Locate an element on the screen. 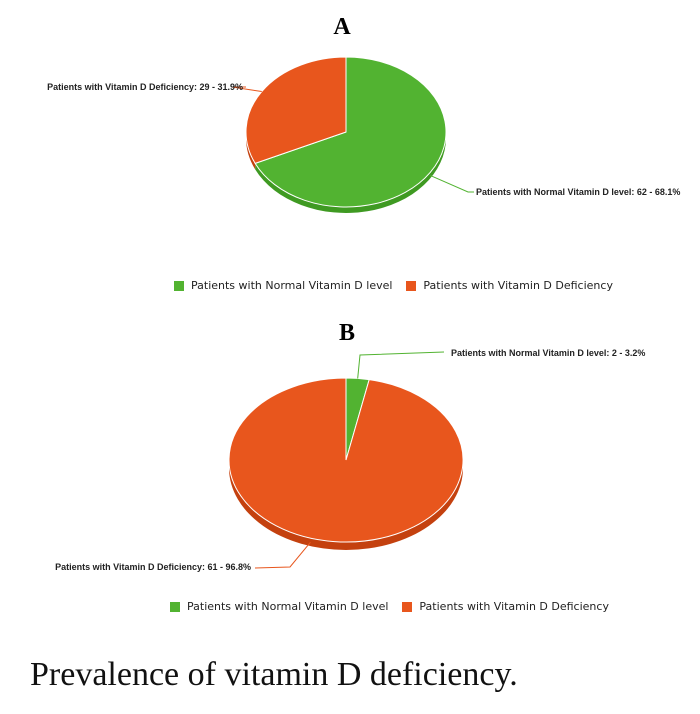  panel-b-title: B is located at coordinates (346, 333).